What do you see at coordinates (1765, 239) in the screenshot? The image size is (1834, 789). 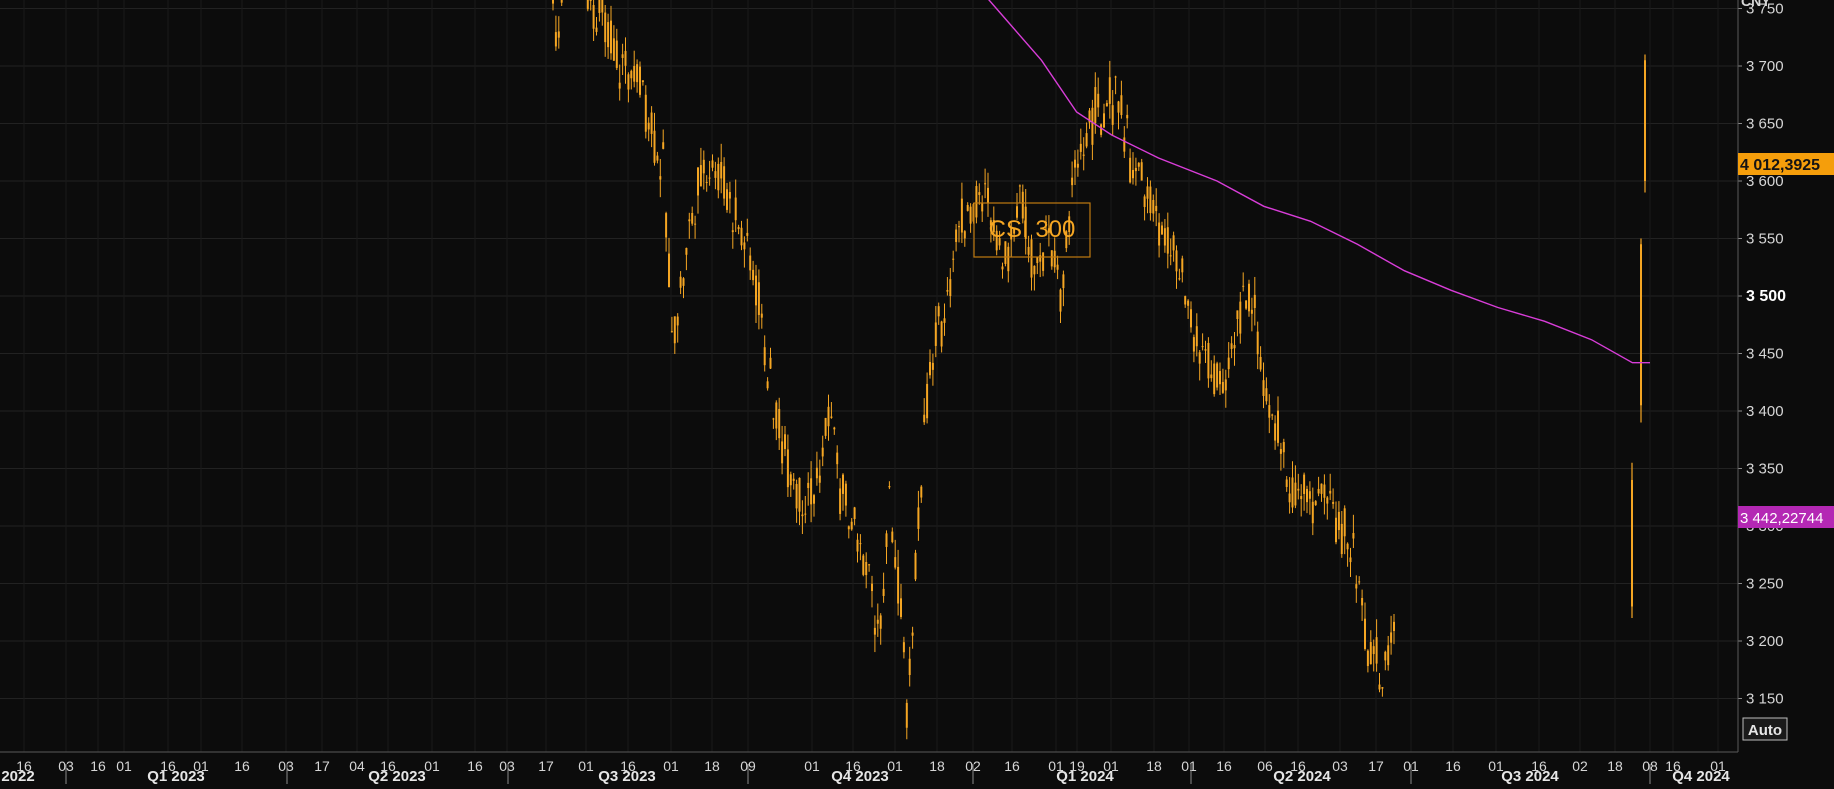 I see `y-tick-label: 3 550` at bounding box center [1765, 239].